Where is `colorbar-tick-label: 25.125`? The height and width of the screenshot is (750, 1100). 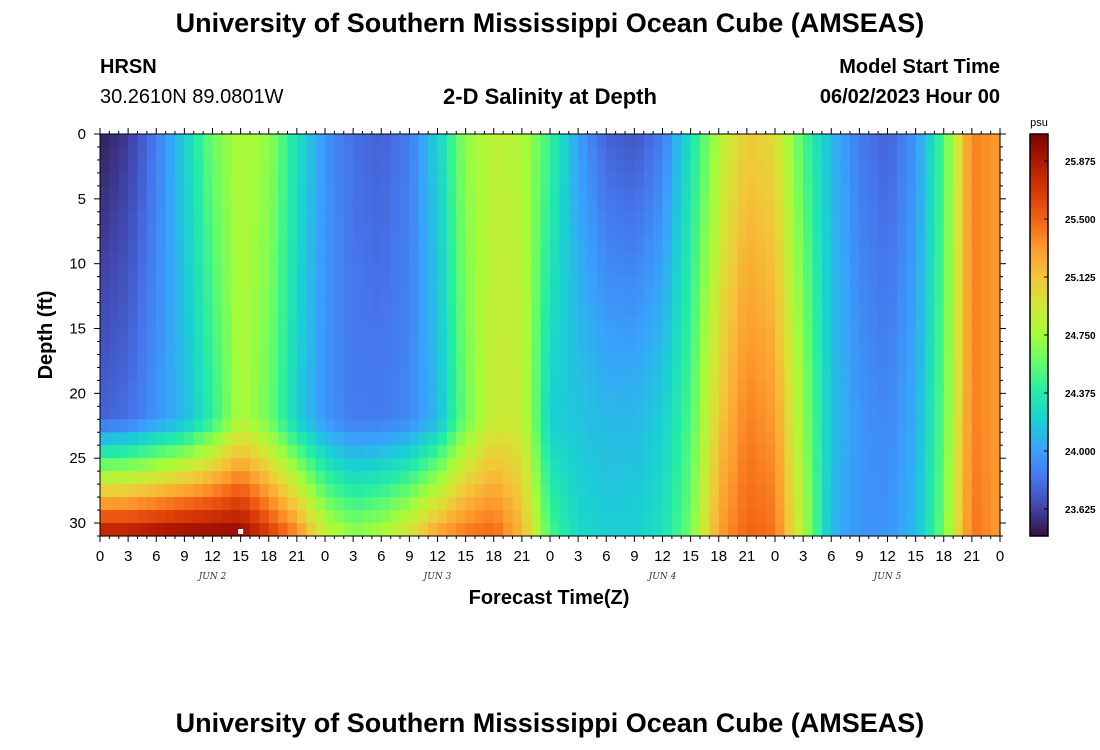
colorbar-tick-label: 25.125 is located at coordinates (1080, 278).